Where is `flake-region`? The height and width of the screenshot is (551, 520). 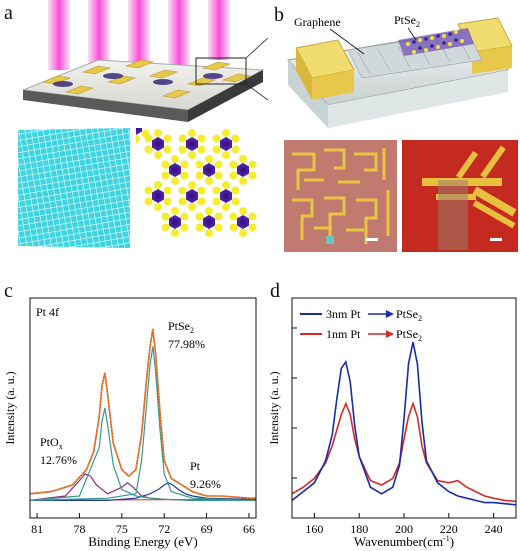 flake-region is located at coordinates (453, 215).